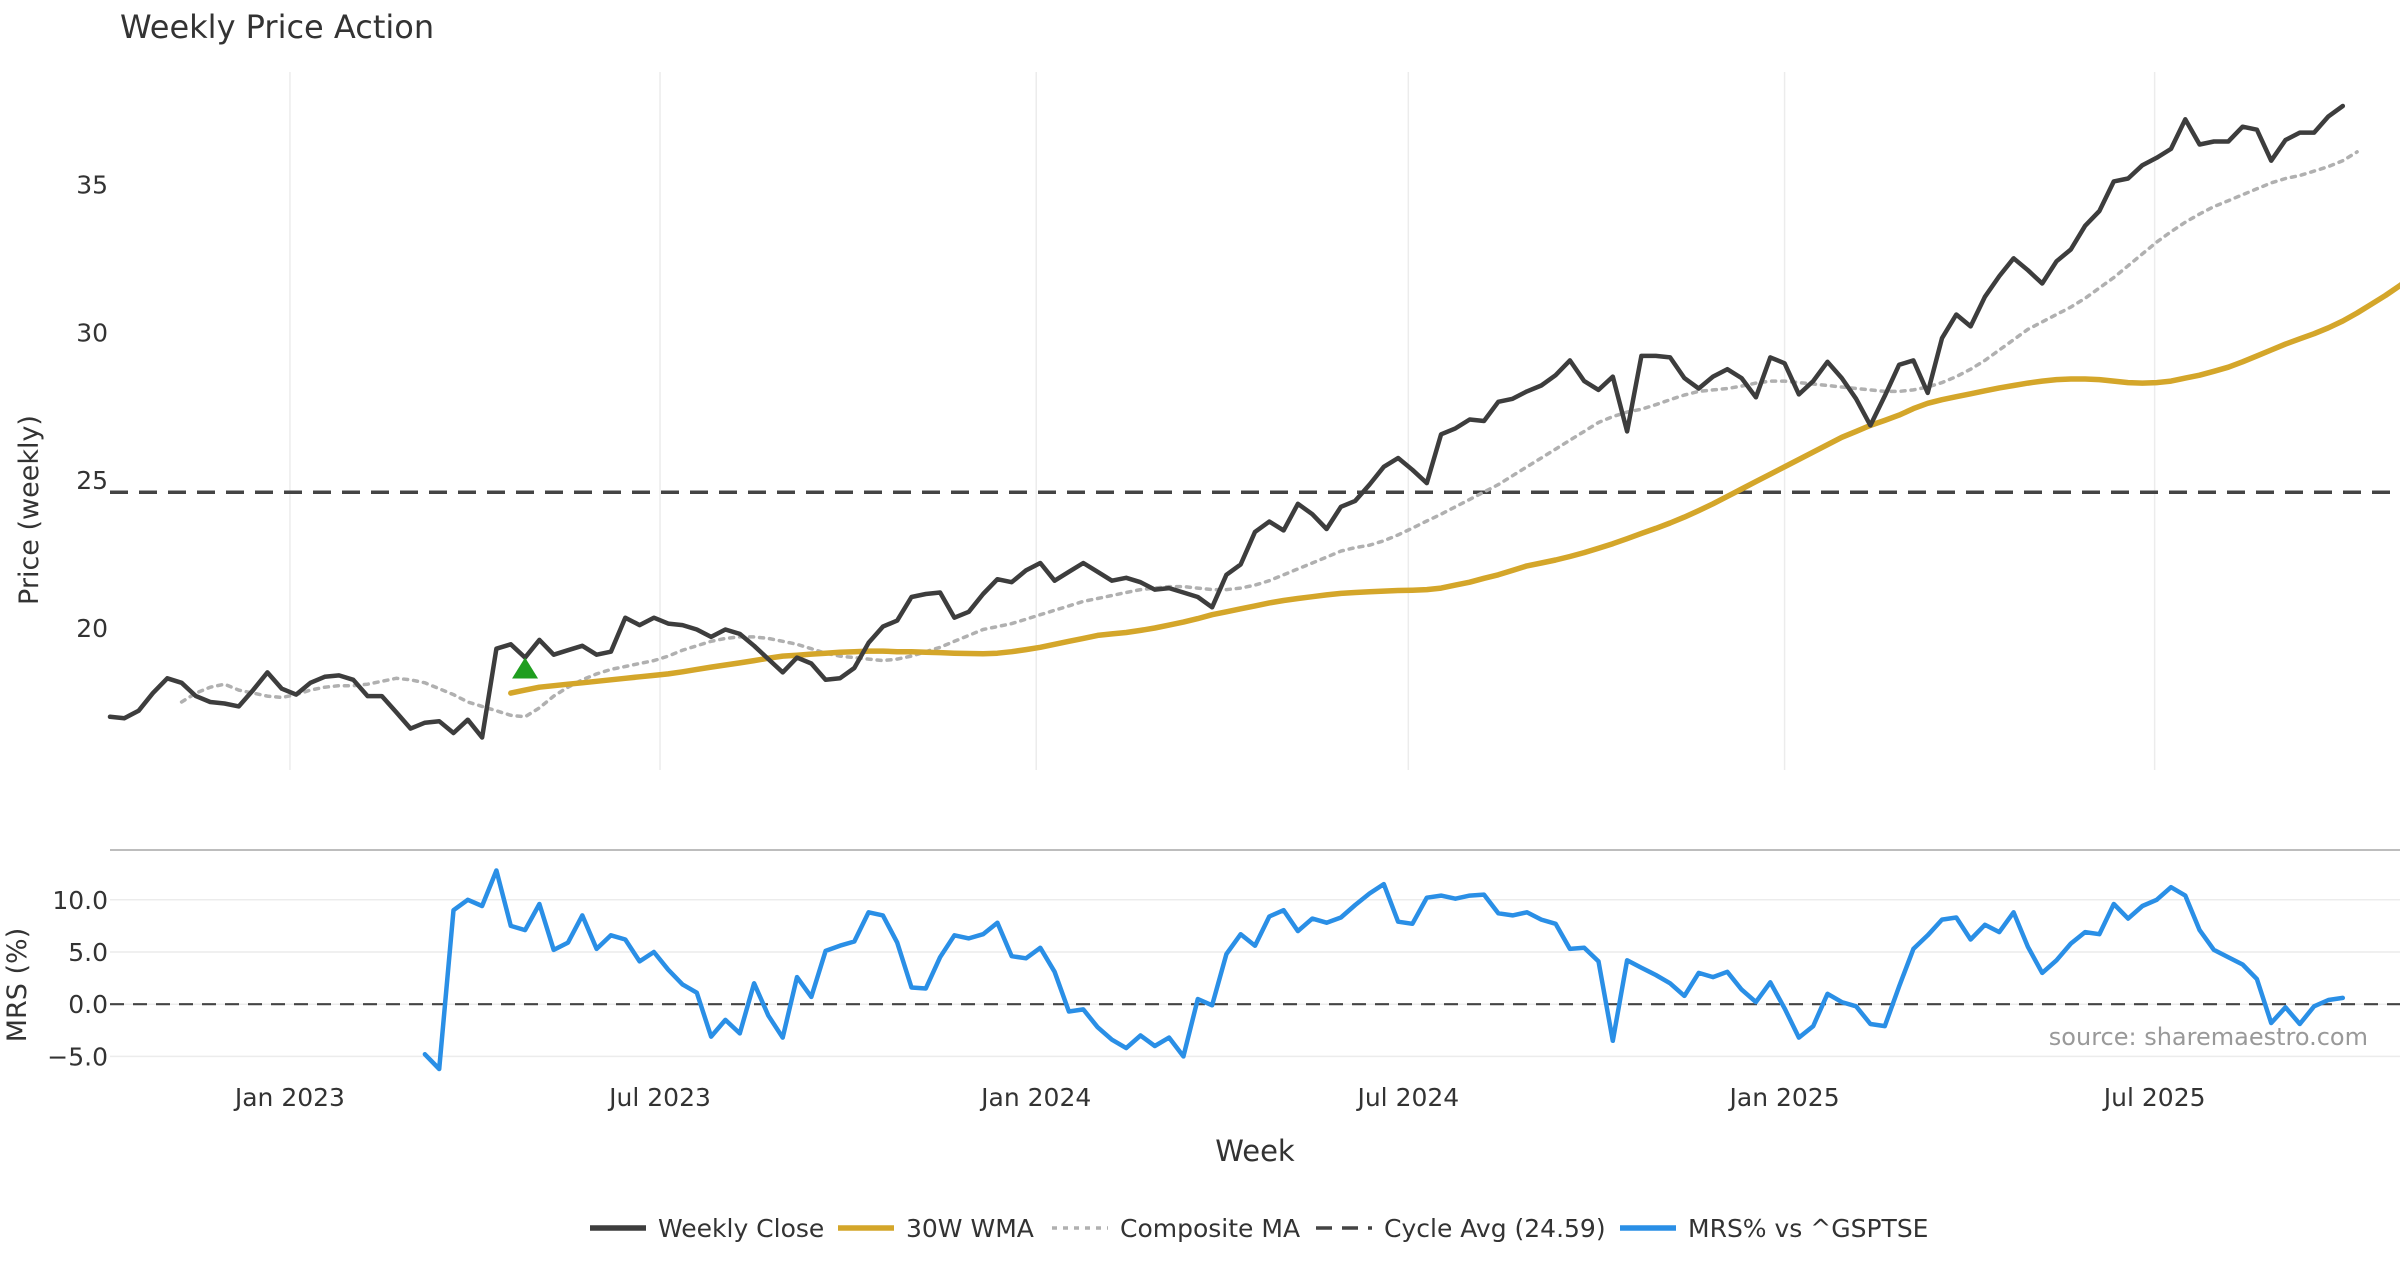  What do you see at coordinates (77, 1056) in the screenshot?
I see `mrs-y-tick-label: −5.0` at bounding box center [77, 1056].